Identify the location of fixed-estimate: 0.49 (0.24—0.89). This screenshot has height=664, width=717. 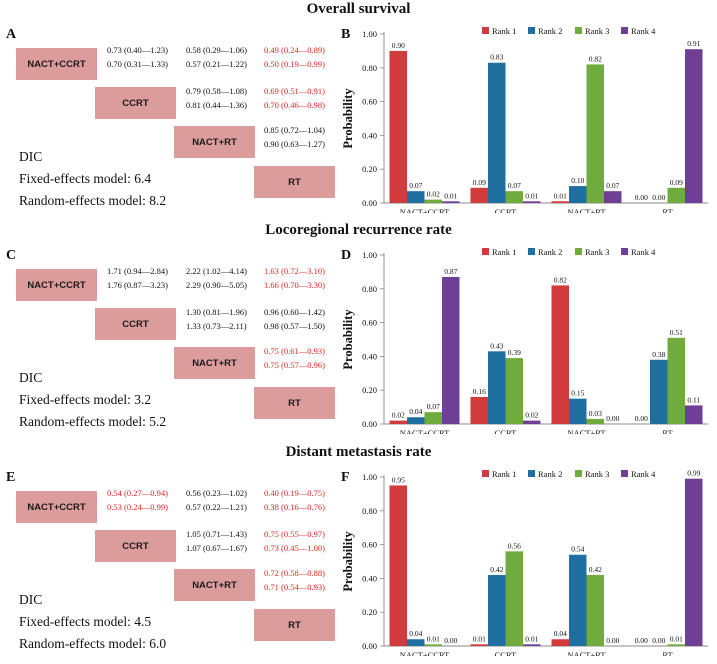
(294, 50).